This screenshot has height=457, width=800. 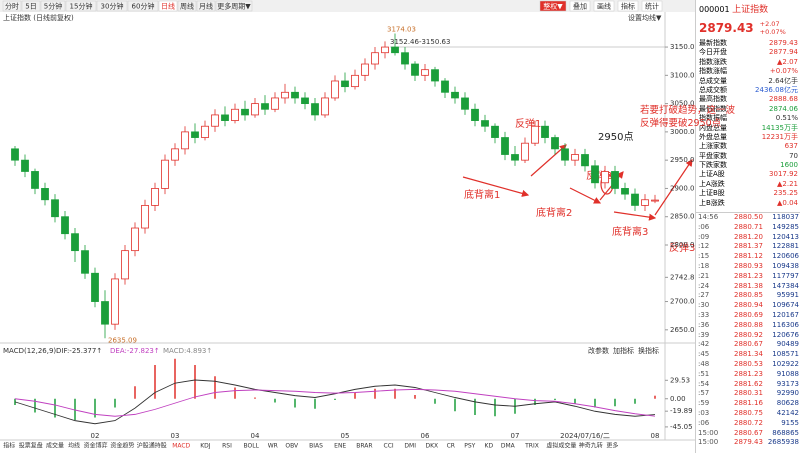 I want to click on tab-label: 日线, so click(x=168, y=6).